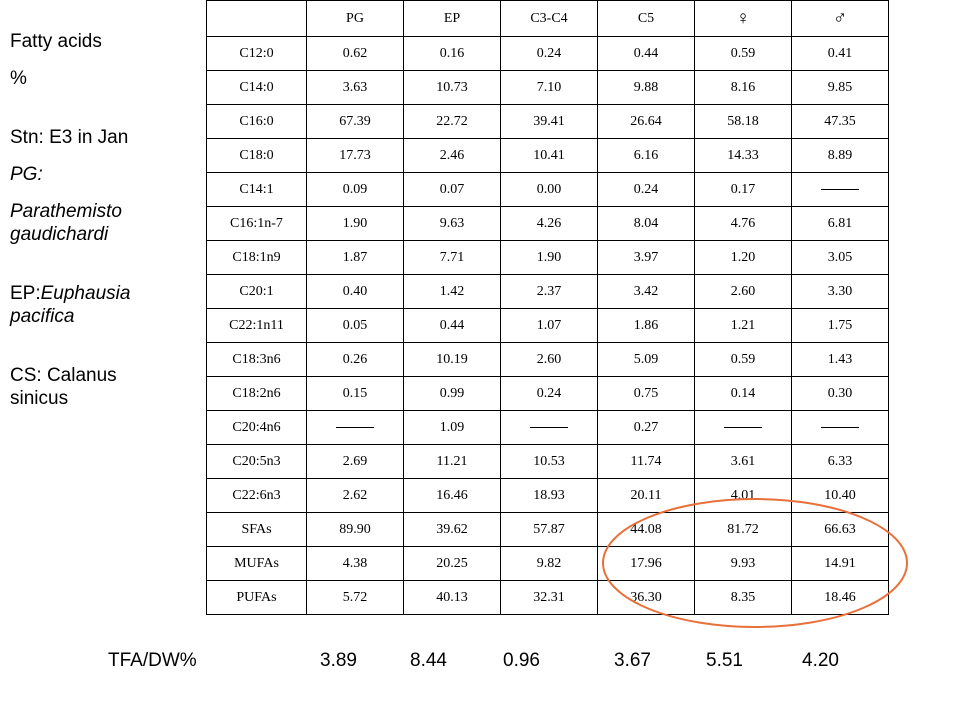 Image resolution: width=960 pixels, height=720 pixels. Describe the element at coordinates (547, 18) in the screenshot. I see `table-header-row: PG EP C3-C4 C5 ♀ ♂` at that location.